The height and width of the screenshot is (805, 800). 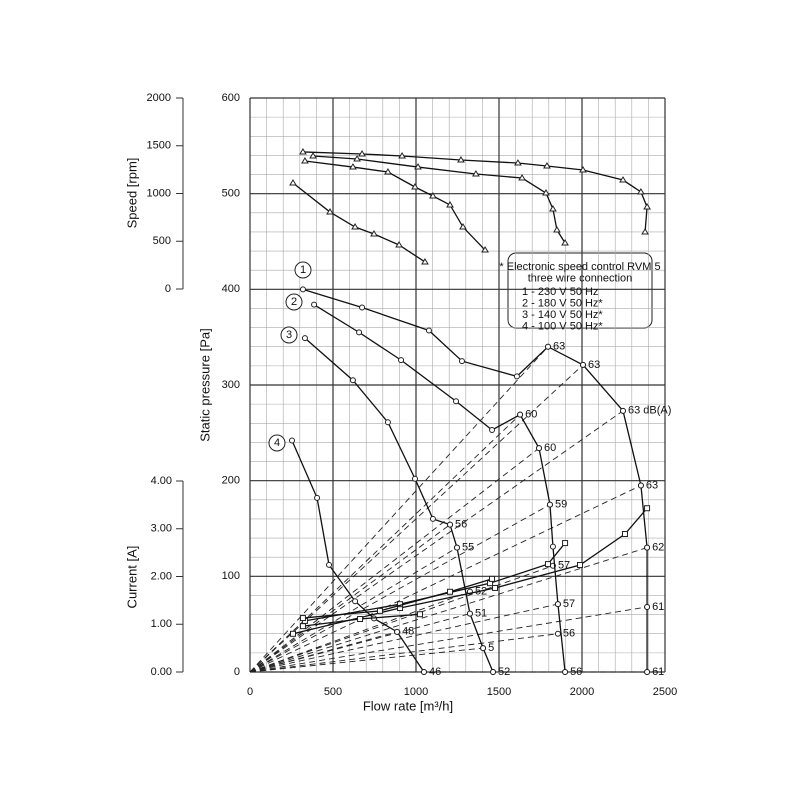 I want to click on y2-tick-label: 500, so click(x=162, y=241).